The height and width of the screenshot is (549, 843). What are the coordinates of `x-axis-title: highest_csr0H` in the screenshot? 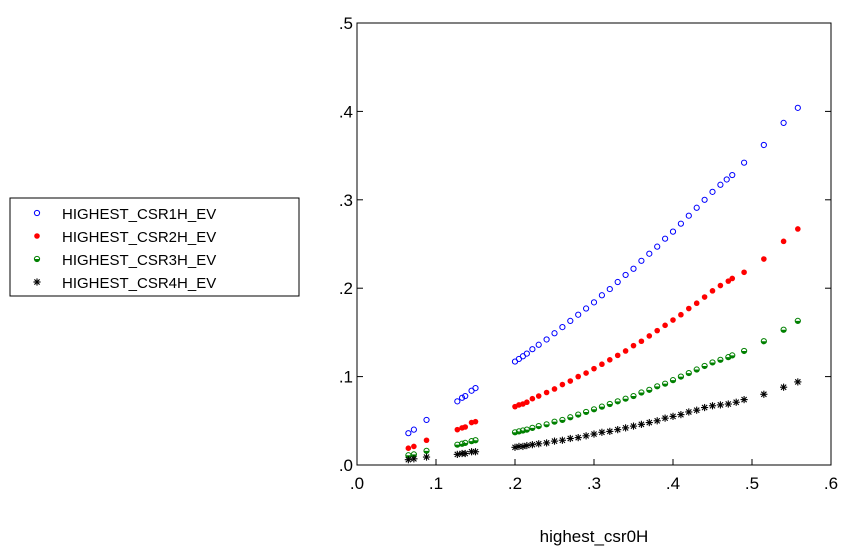 It's located at (594, 536).